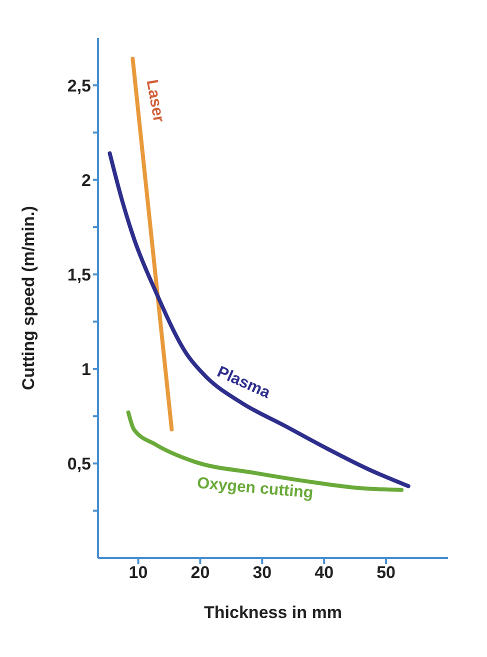  Describe the element at coordinates (154, 101) in the screenshot. I see `text: Laser` at that location.